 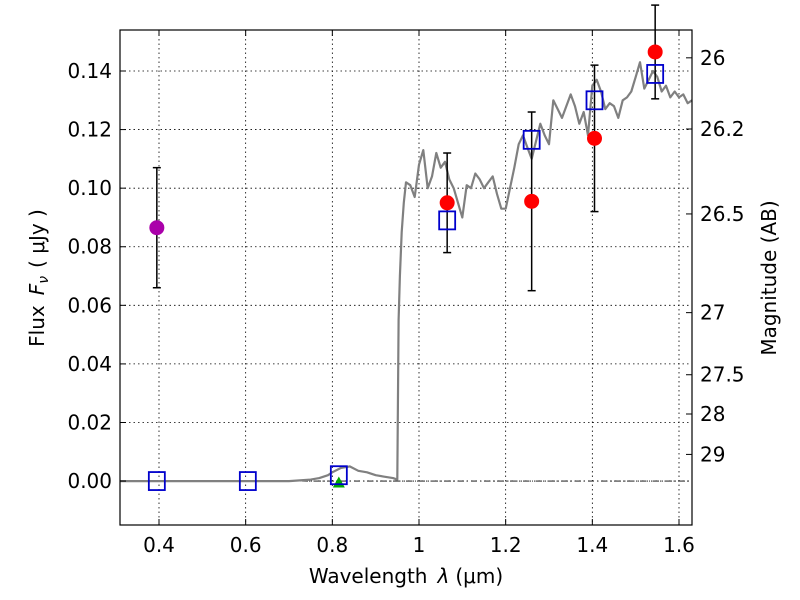 I want to click on y-tick-label: 0.06, so click(x=89, y=305).